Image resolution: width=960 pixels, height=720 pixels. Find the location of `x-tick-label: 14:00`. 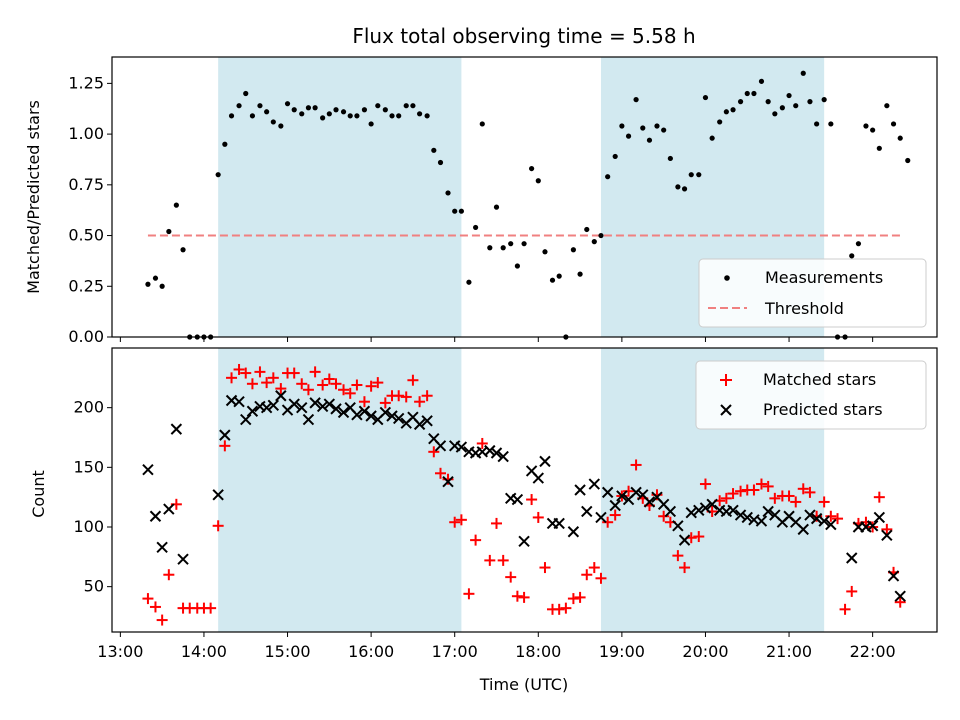

x-tick-label: 14:00 is located at coordinates (204, 651).